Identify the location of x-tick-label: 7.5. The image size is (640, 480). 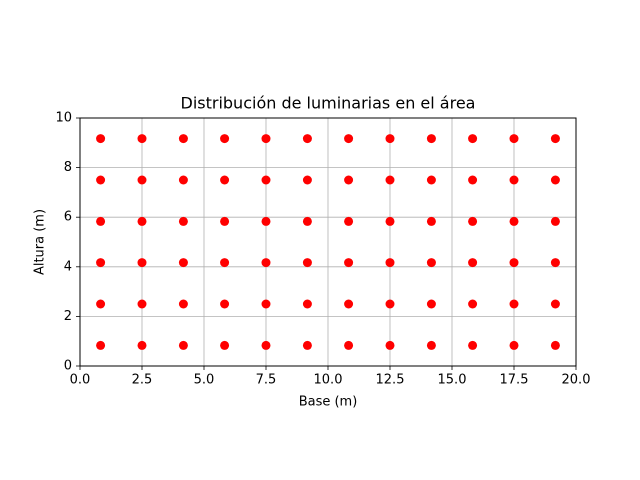
(266, 380).